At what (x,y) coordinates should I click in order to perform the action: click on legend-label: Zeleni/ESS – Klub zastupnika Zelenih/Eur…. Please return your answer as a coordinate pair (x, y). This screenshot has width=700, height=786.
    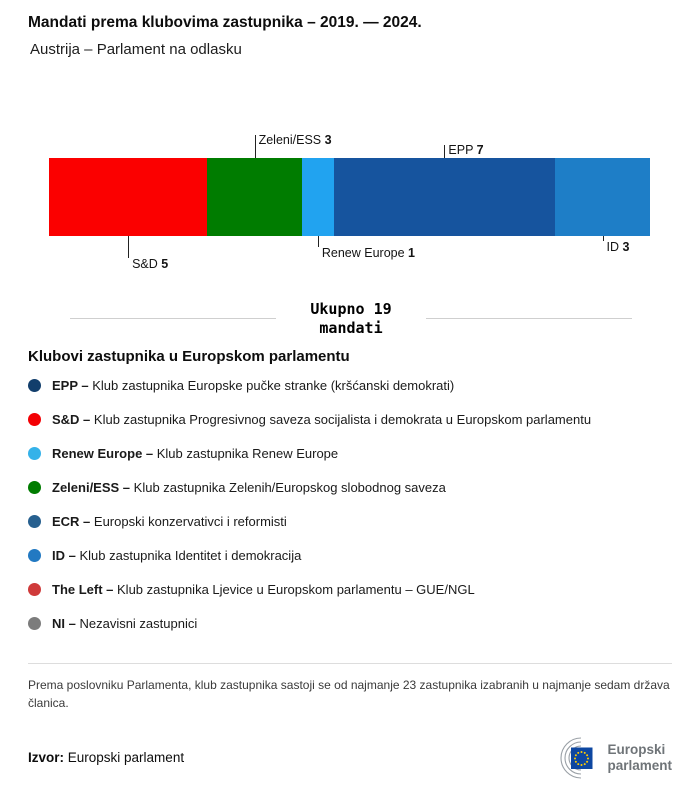
    Looking at the image, I should click on (249, 487).